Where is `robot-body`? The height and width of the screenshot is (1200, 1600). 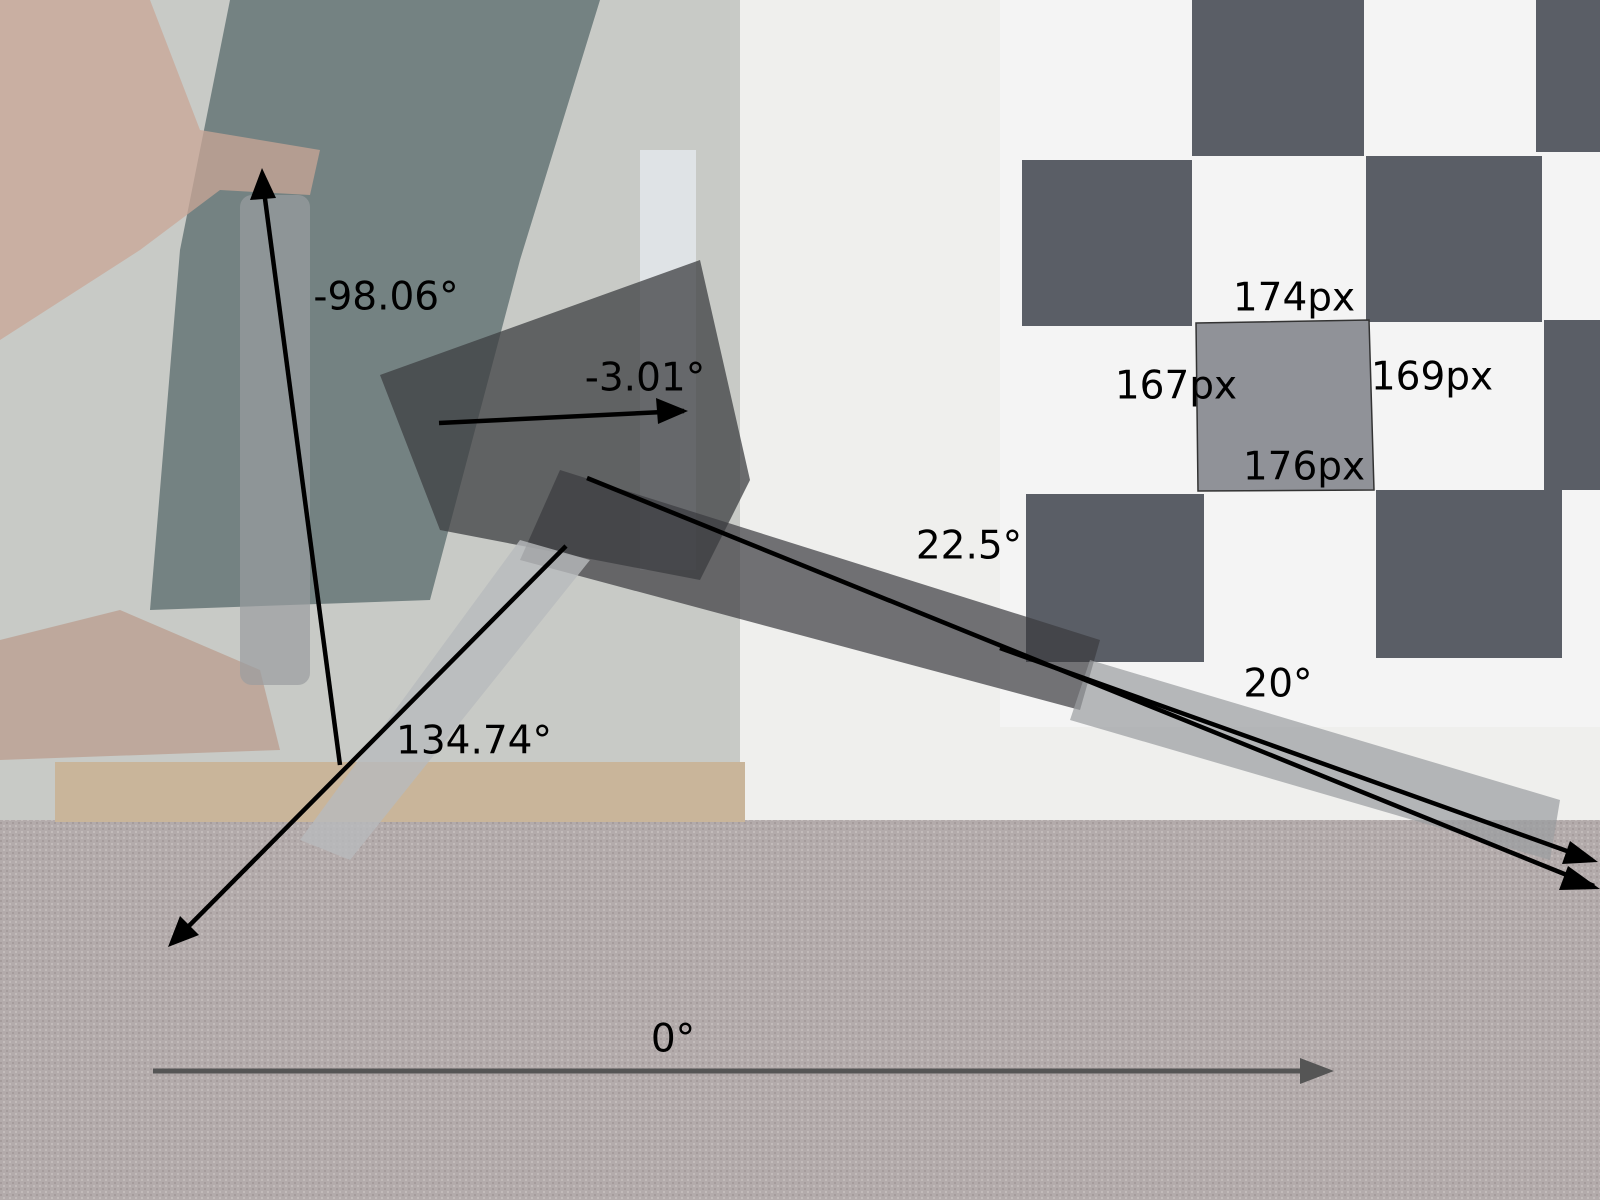
robot-body is located at coordinates (565, 420).